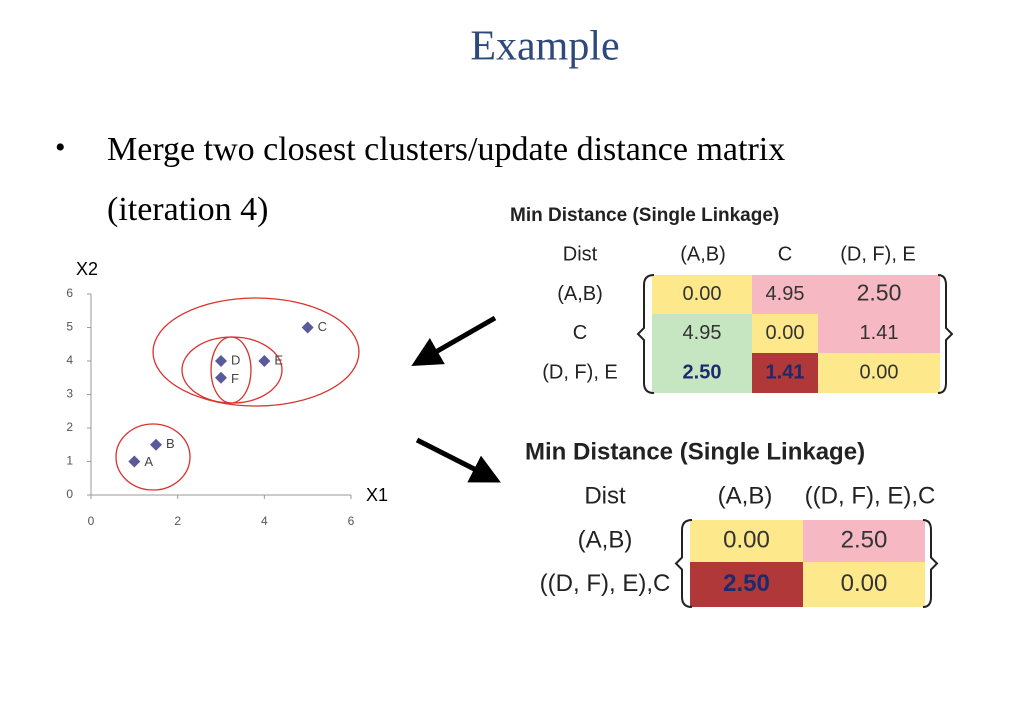 This screenshot has width=1023, height=723. Describe the element at coordinates (580, 372) in the screenshot. I see `row-label: (D, F), E` at that location.